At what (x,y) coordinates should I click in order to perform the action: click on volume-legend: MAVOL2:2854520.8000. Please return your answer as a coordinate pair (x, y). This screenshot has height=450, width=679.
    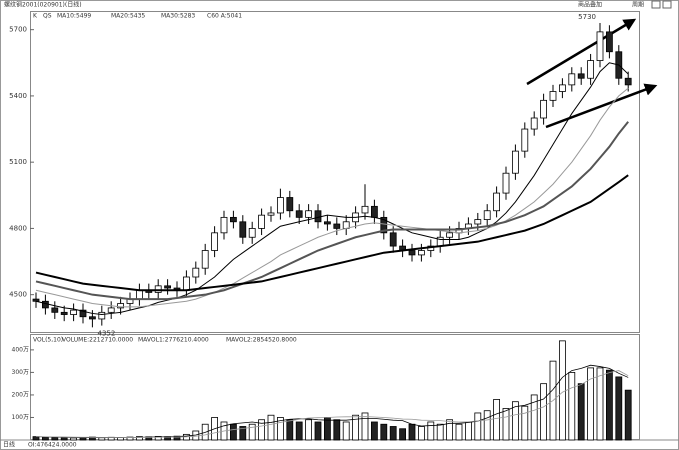
    Looking at the image, I should click on (261, 340).